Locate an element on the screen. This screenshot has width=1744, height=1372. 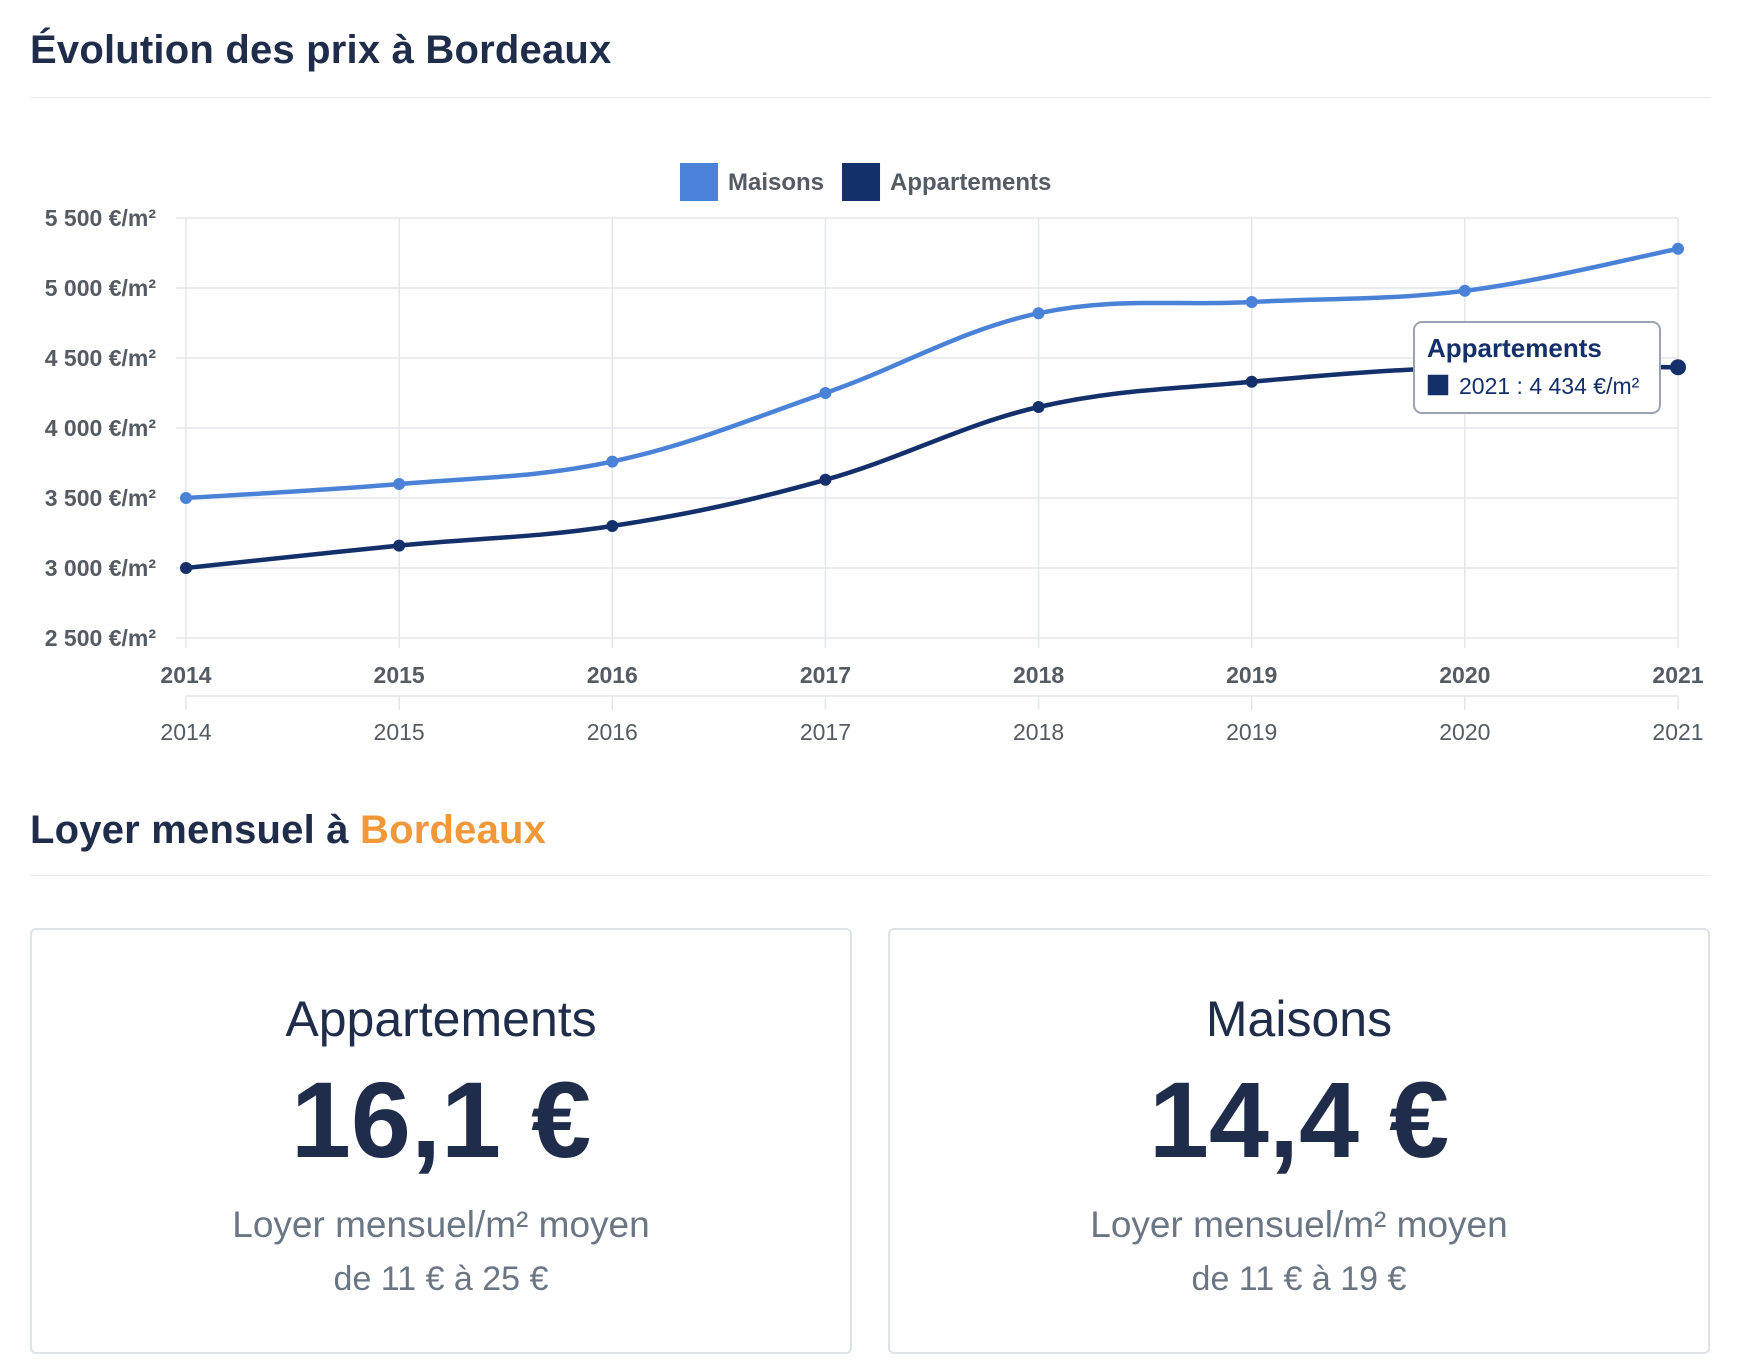
legend-label: Maisons is located at coordinates (776, 182).